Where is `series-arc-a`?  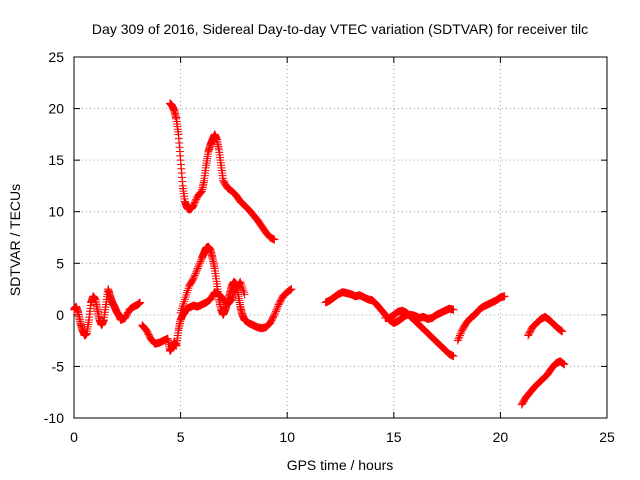
series-arc-a is located at coordinates (107, 312).